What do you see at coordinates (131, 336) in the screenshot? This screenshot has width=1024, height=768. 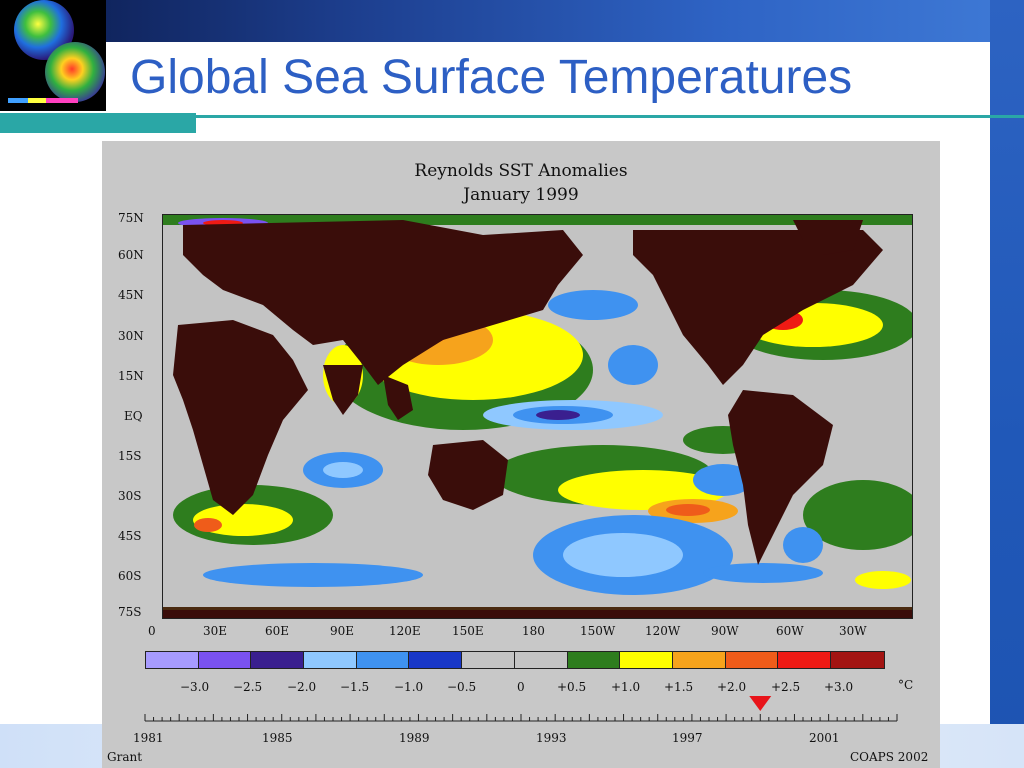 I see `lat-label: 30N` at bounding box center [131, 336].